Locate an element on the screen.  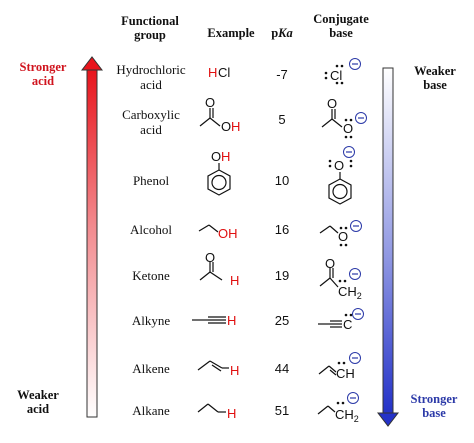
row-carboxylic-group: Carboxylic acid is located at coordinates (151, 122).